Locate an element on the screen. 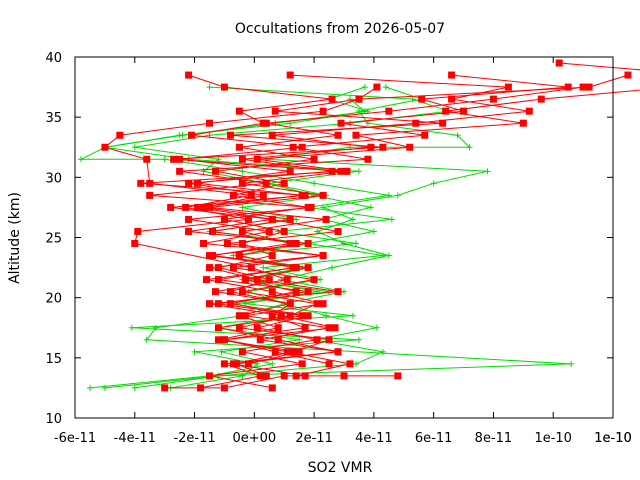 This screenshot has height=480, width=640. y-tick-label: 25 is located at coordinates (53, 239).